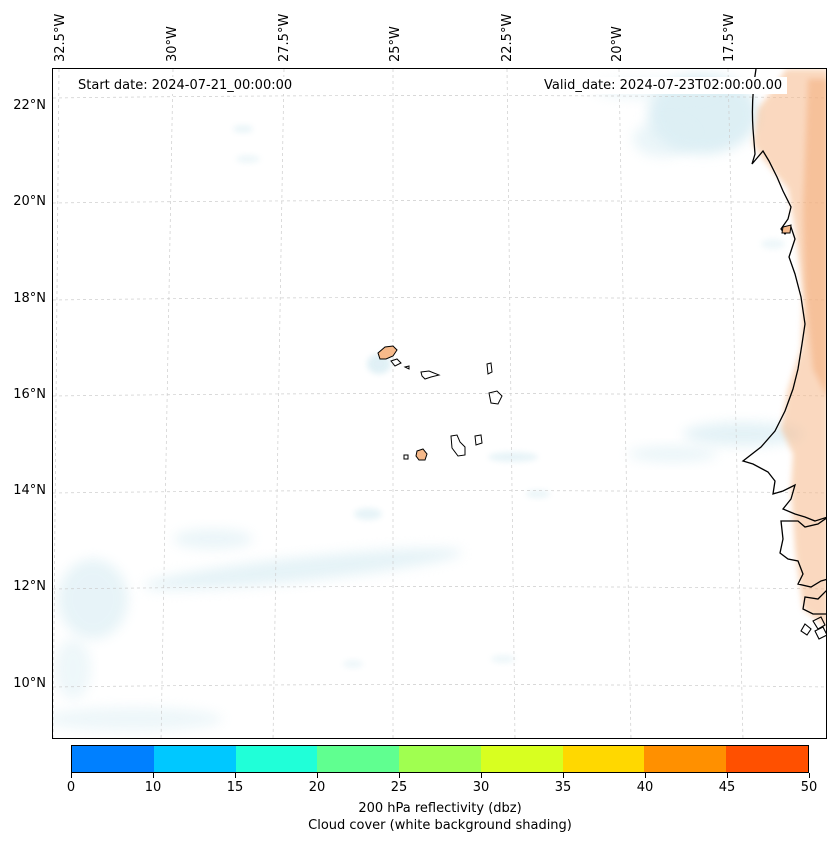 This screenshot has height=843, width=837. What do you see at coordinates (478, 440) in the screenshot?
I see `island-maio` at bounding box center [478, 440].